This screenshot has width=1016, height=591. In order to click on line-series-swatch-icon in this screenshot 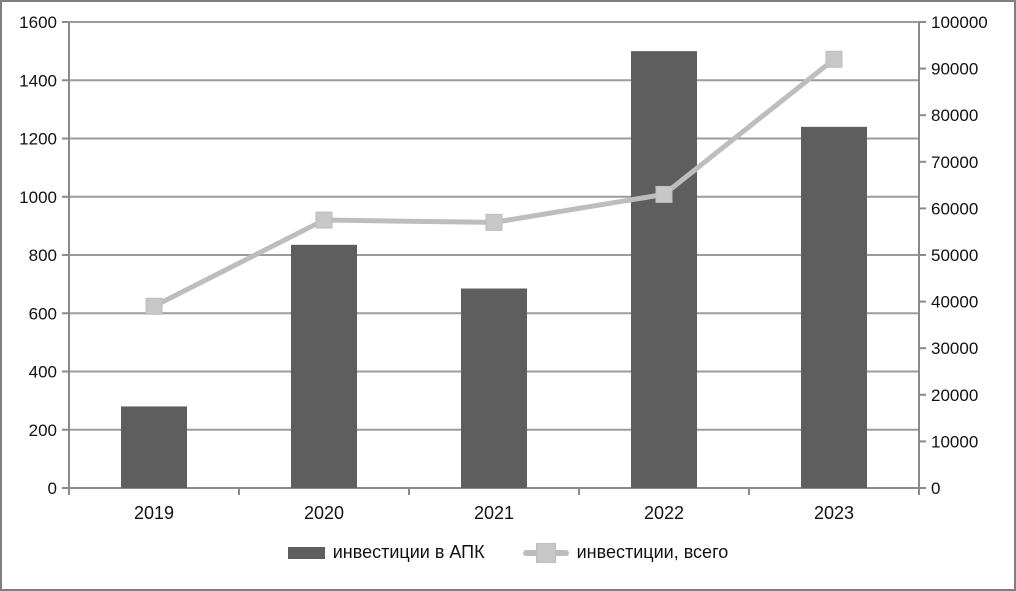, I will do `click(545, 552)`.